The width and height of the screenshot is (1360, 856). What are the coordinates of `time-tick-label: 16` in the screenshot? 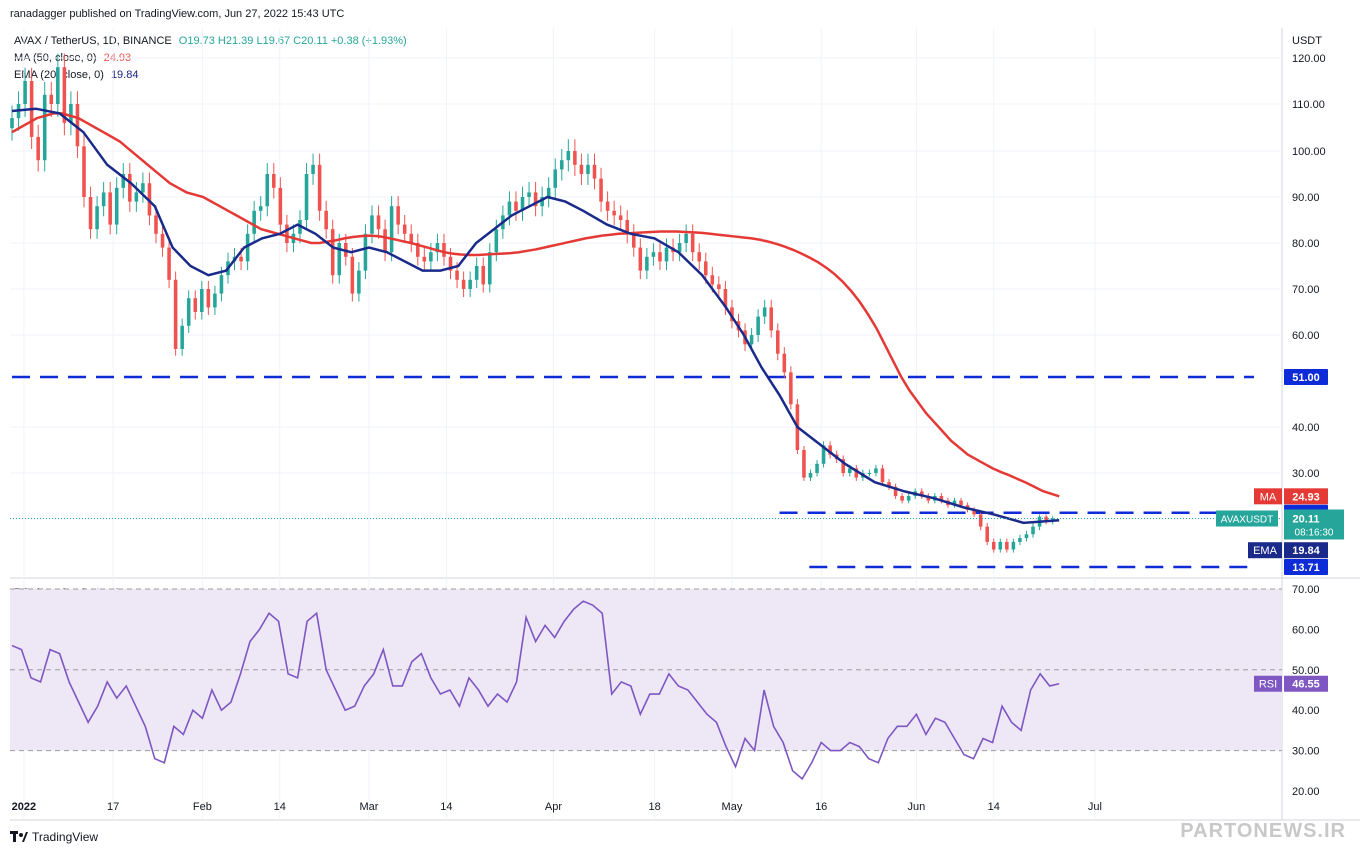 It's located at (821, 807).